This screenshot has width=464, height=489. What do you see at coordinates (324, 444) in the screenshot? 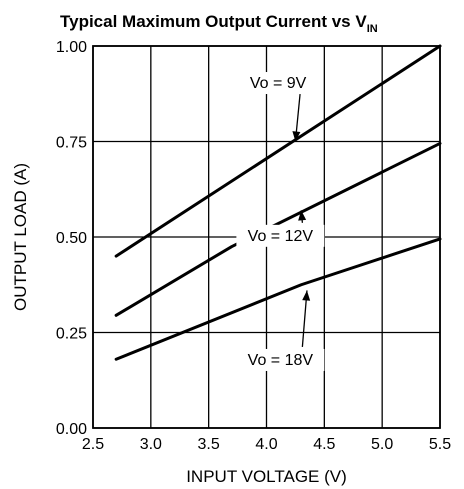
I see `x-tick-label: 4.5` at bounding box center [324, 444].